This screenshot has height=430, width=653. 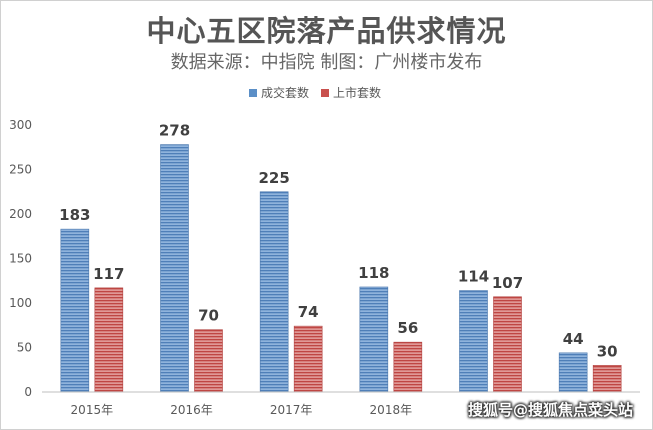 What do you see at coordinates (24, 348) in the screenshot?
I see `y-tick-label: 50` at bounding box center [24, 348].